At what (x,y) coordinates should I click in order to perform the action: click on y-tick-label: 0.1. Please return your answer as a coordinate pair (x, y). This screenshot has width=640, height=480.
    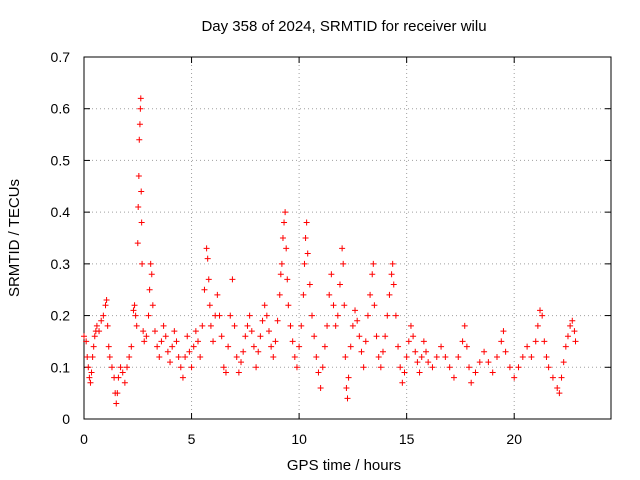
    Looking at the image, I should click on (61, 367).